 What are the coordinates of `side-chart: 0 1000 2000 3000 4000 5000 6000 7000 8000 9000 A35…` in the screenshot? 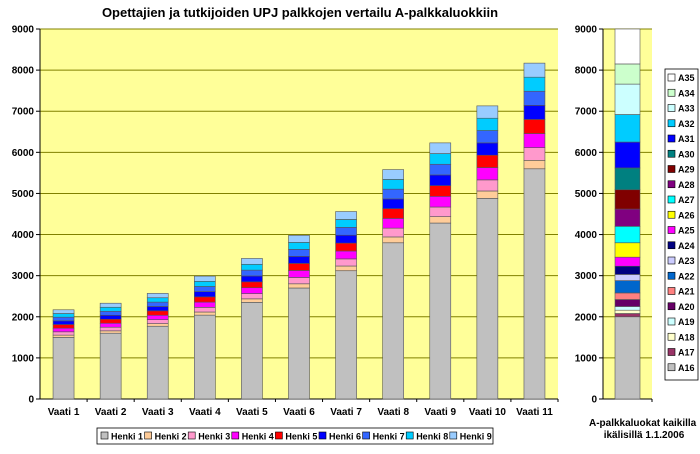 It's located at (637, 215).